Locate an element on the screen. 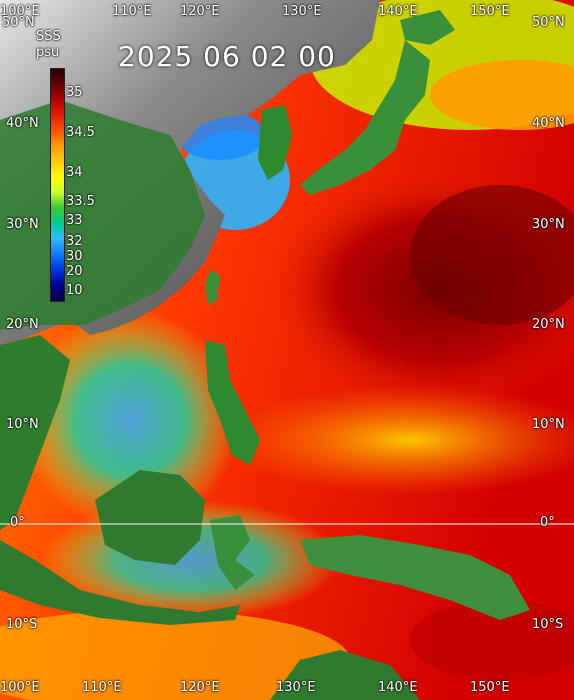 This screenshot has height=700, width=574. java-sumatra is located at coordinates (120, 582).